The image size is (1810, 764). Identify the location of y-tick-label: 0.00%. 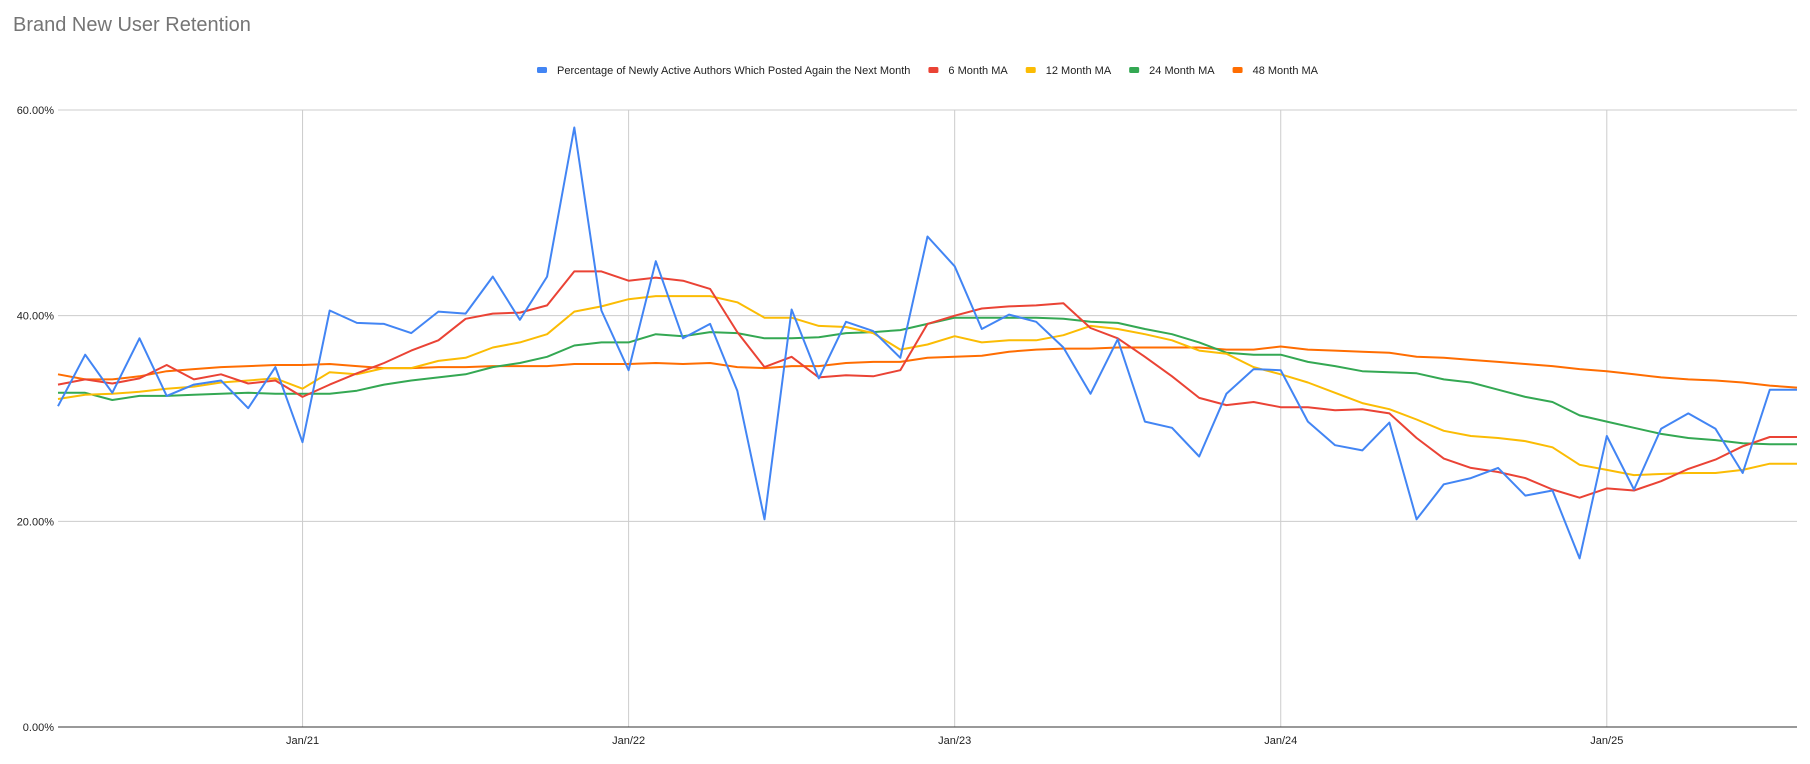
(38, 728).